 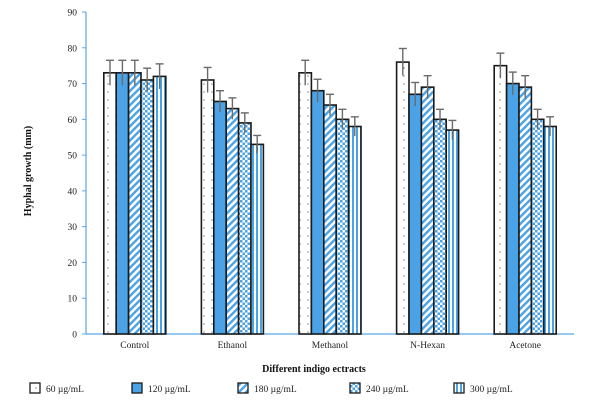 I want to click on y-tick-label: 40, so click(x=73, y=192).